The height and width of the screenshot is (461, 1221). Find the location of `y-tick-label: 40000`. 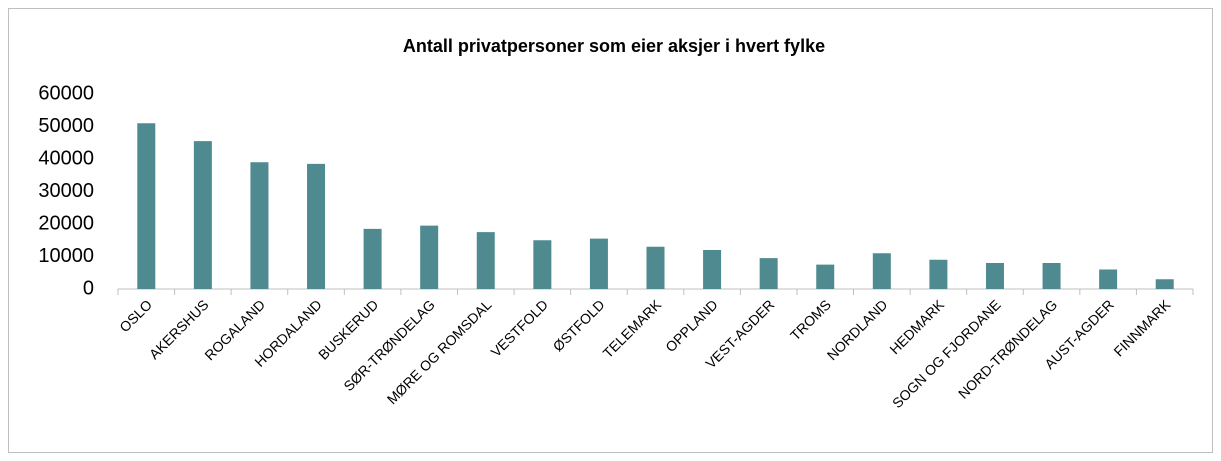

y-tick-label: 40000 is located at coordinates (66, 158).